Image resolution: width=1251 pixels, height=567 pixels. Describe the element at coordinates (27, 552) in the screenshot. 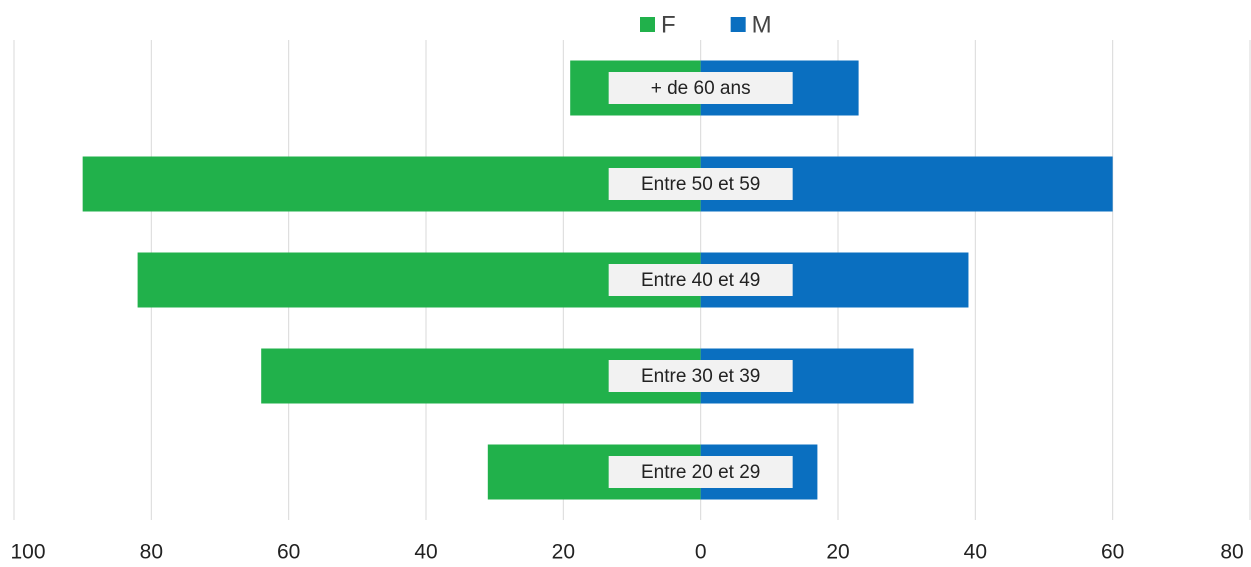

I see `x-tick-label: 100` at that location.